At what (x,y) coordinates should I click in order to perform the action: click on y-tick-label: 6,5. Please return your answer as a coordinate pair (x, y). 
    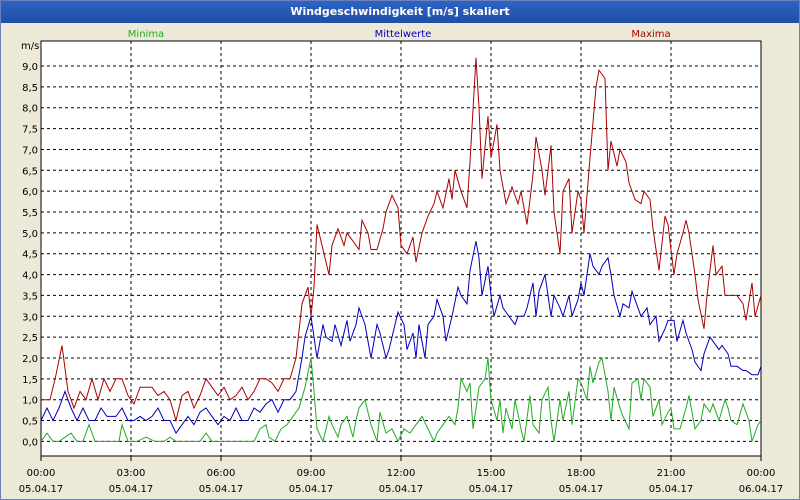
    Looking at the image, I should click on (30, 171).